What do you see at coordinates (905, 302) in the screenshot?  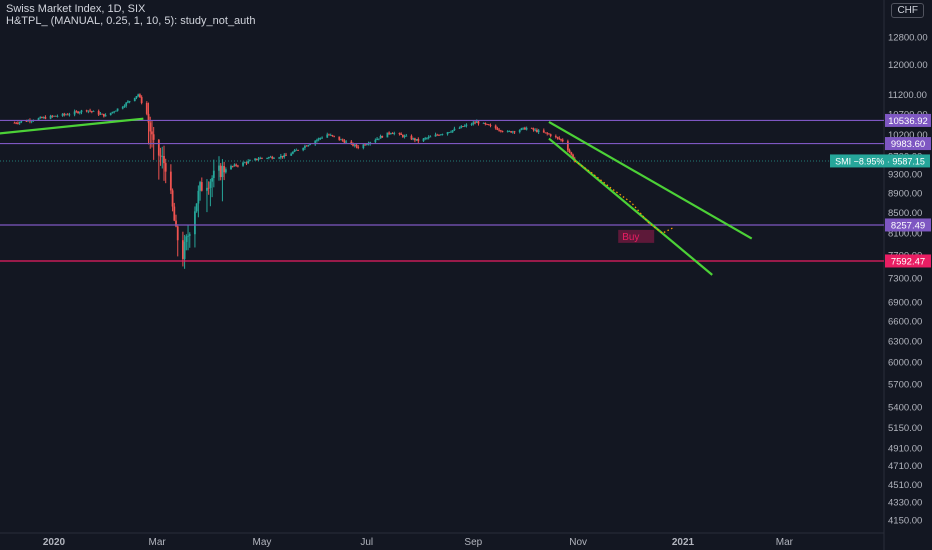 I see `y-tick-label: 6900.00` at bounding box center [905, 302].